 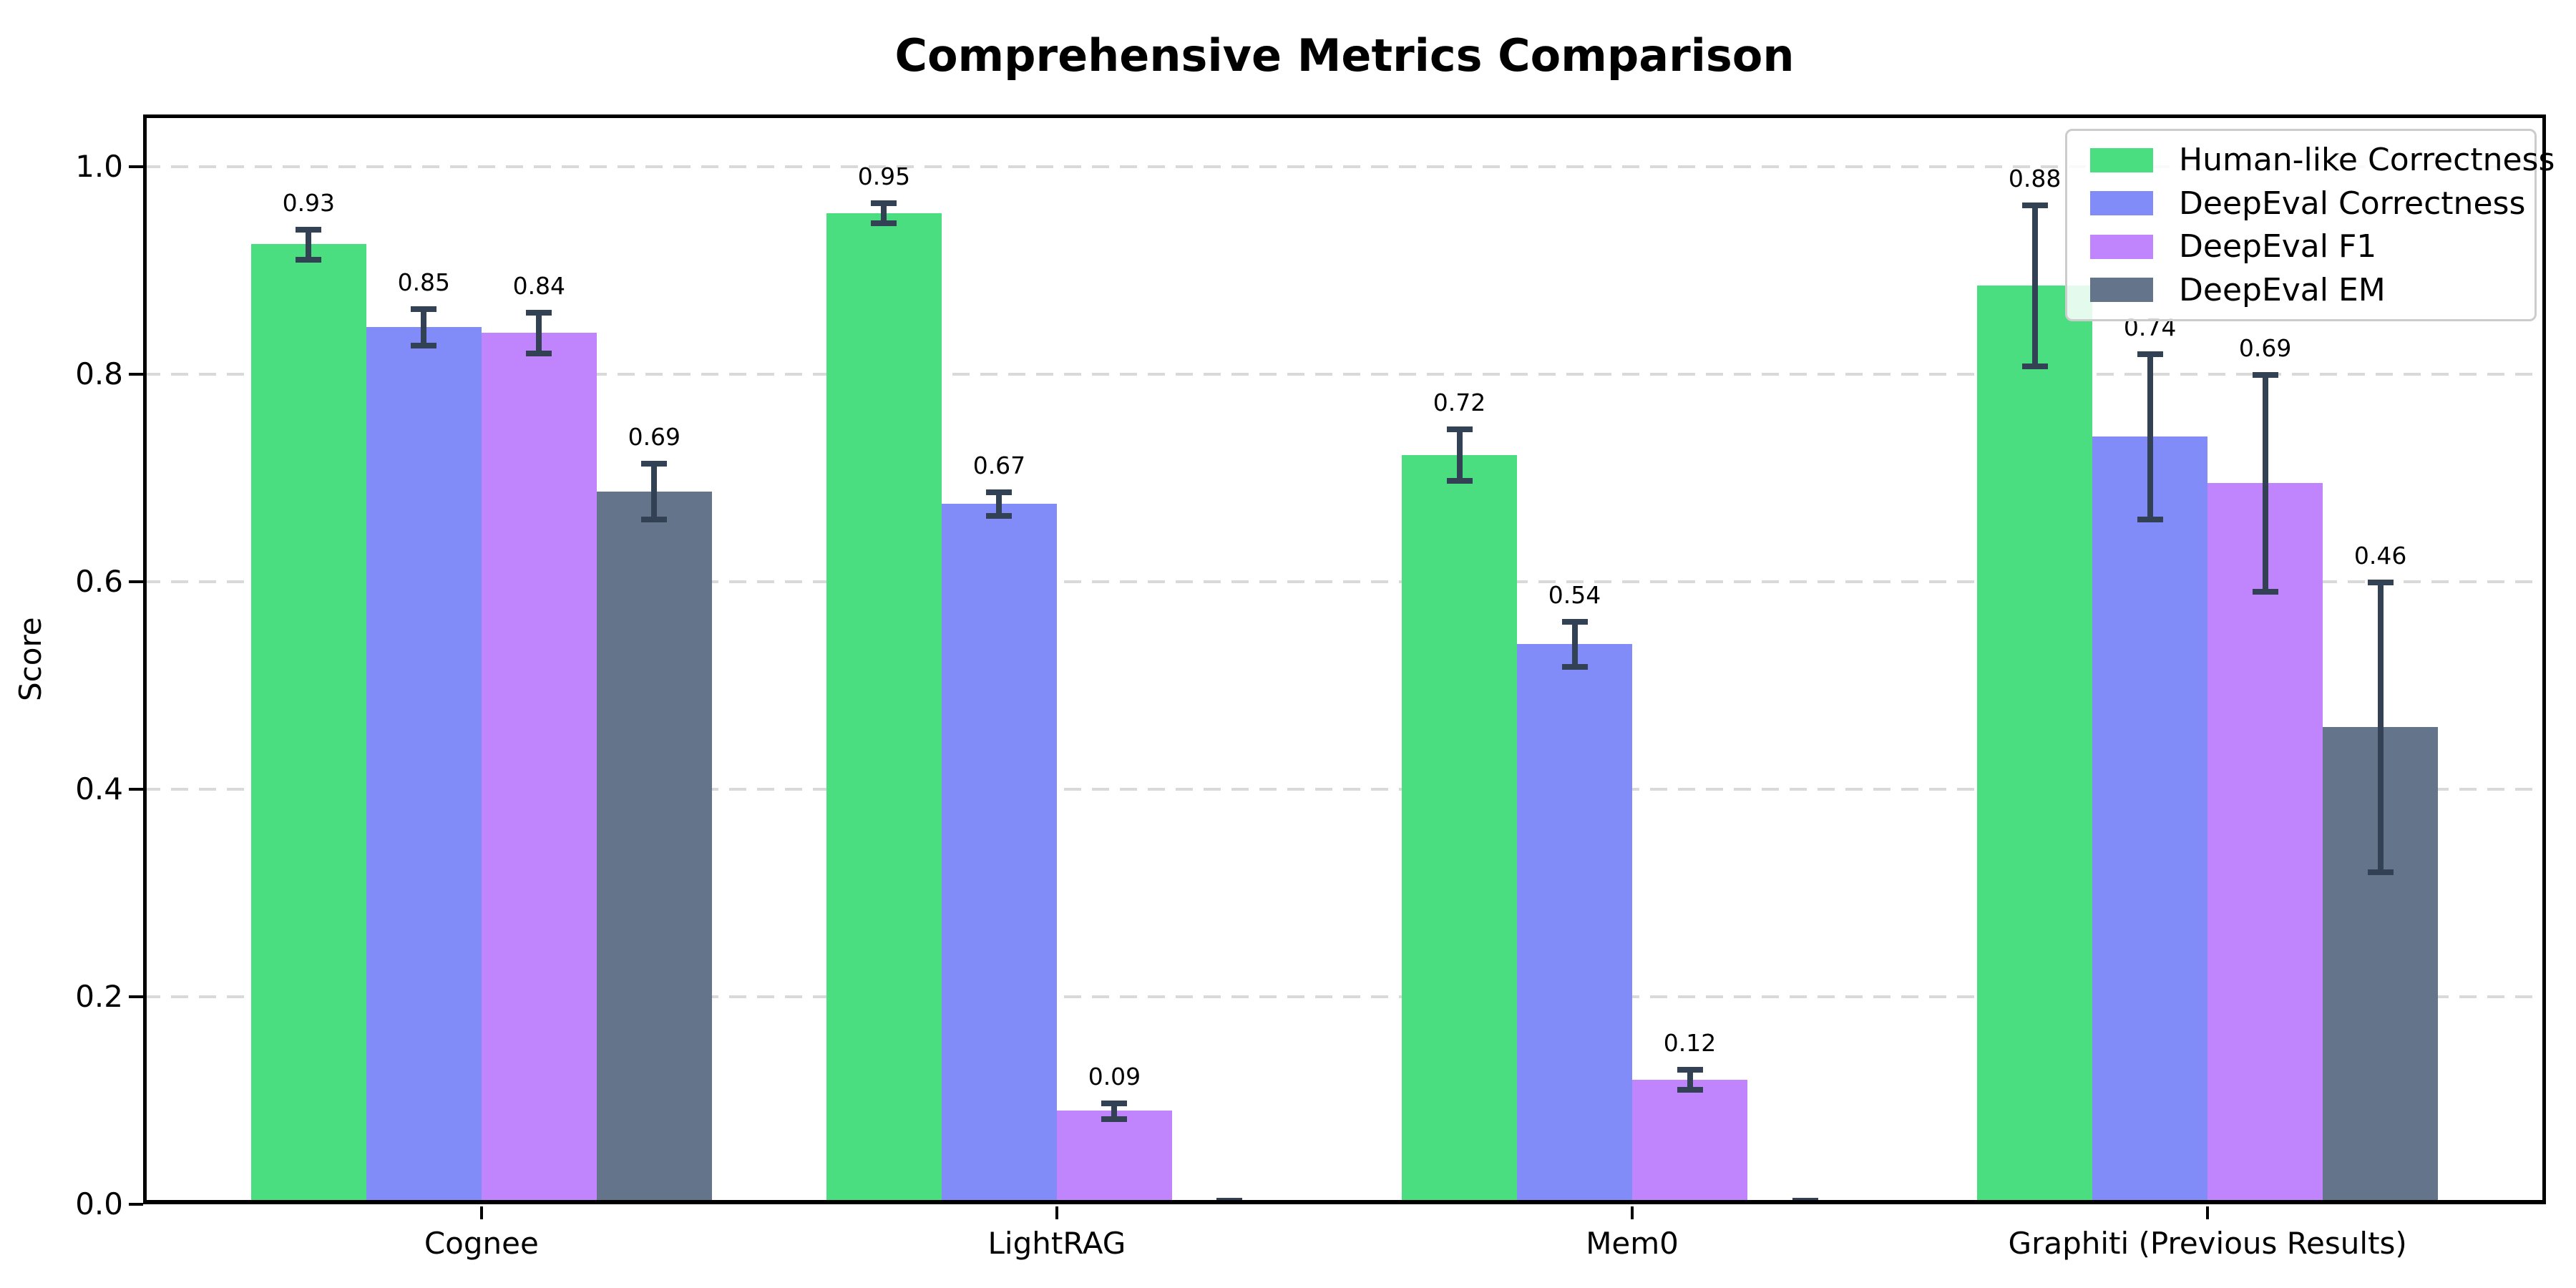 What do you see at coordinates (2544, 659) in the screenshot?
I see `axis-spine-right` at bounding box center [2544, 659].